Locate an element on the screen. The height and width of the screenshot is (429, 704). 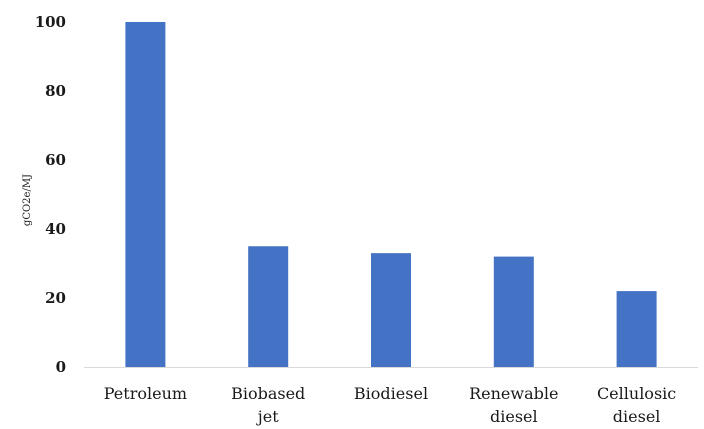
y-axis-label: gCO2e/MJ is located at coordinates (27, 200).